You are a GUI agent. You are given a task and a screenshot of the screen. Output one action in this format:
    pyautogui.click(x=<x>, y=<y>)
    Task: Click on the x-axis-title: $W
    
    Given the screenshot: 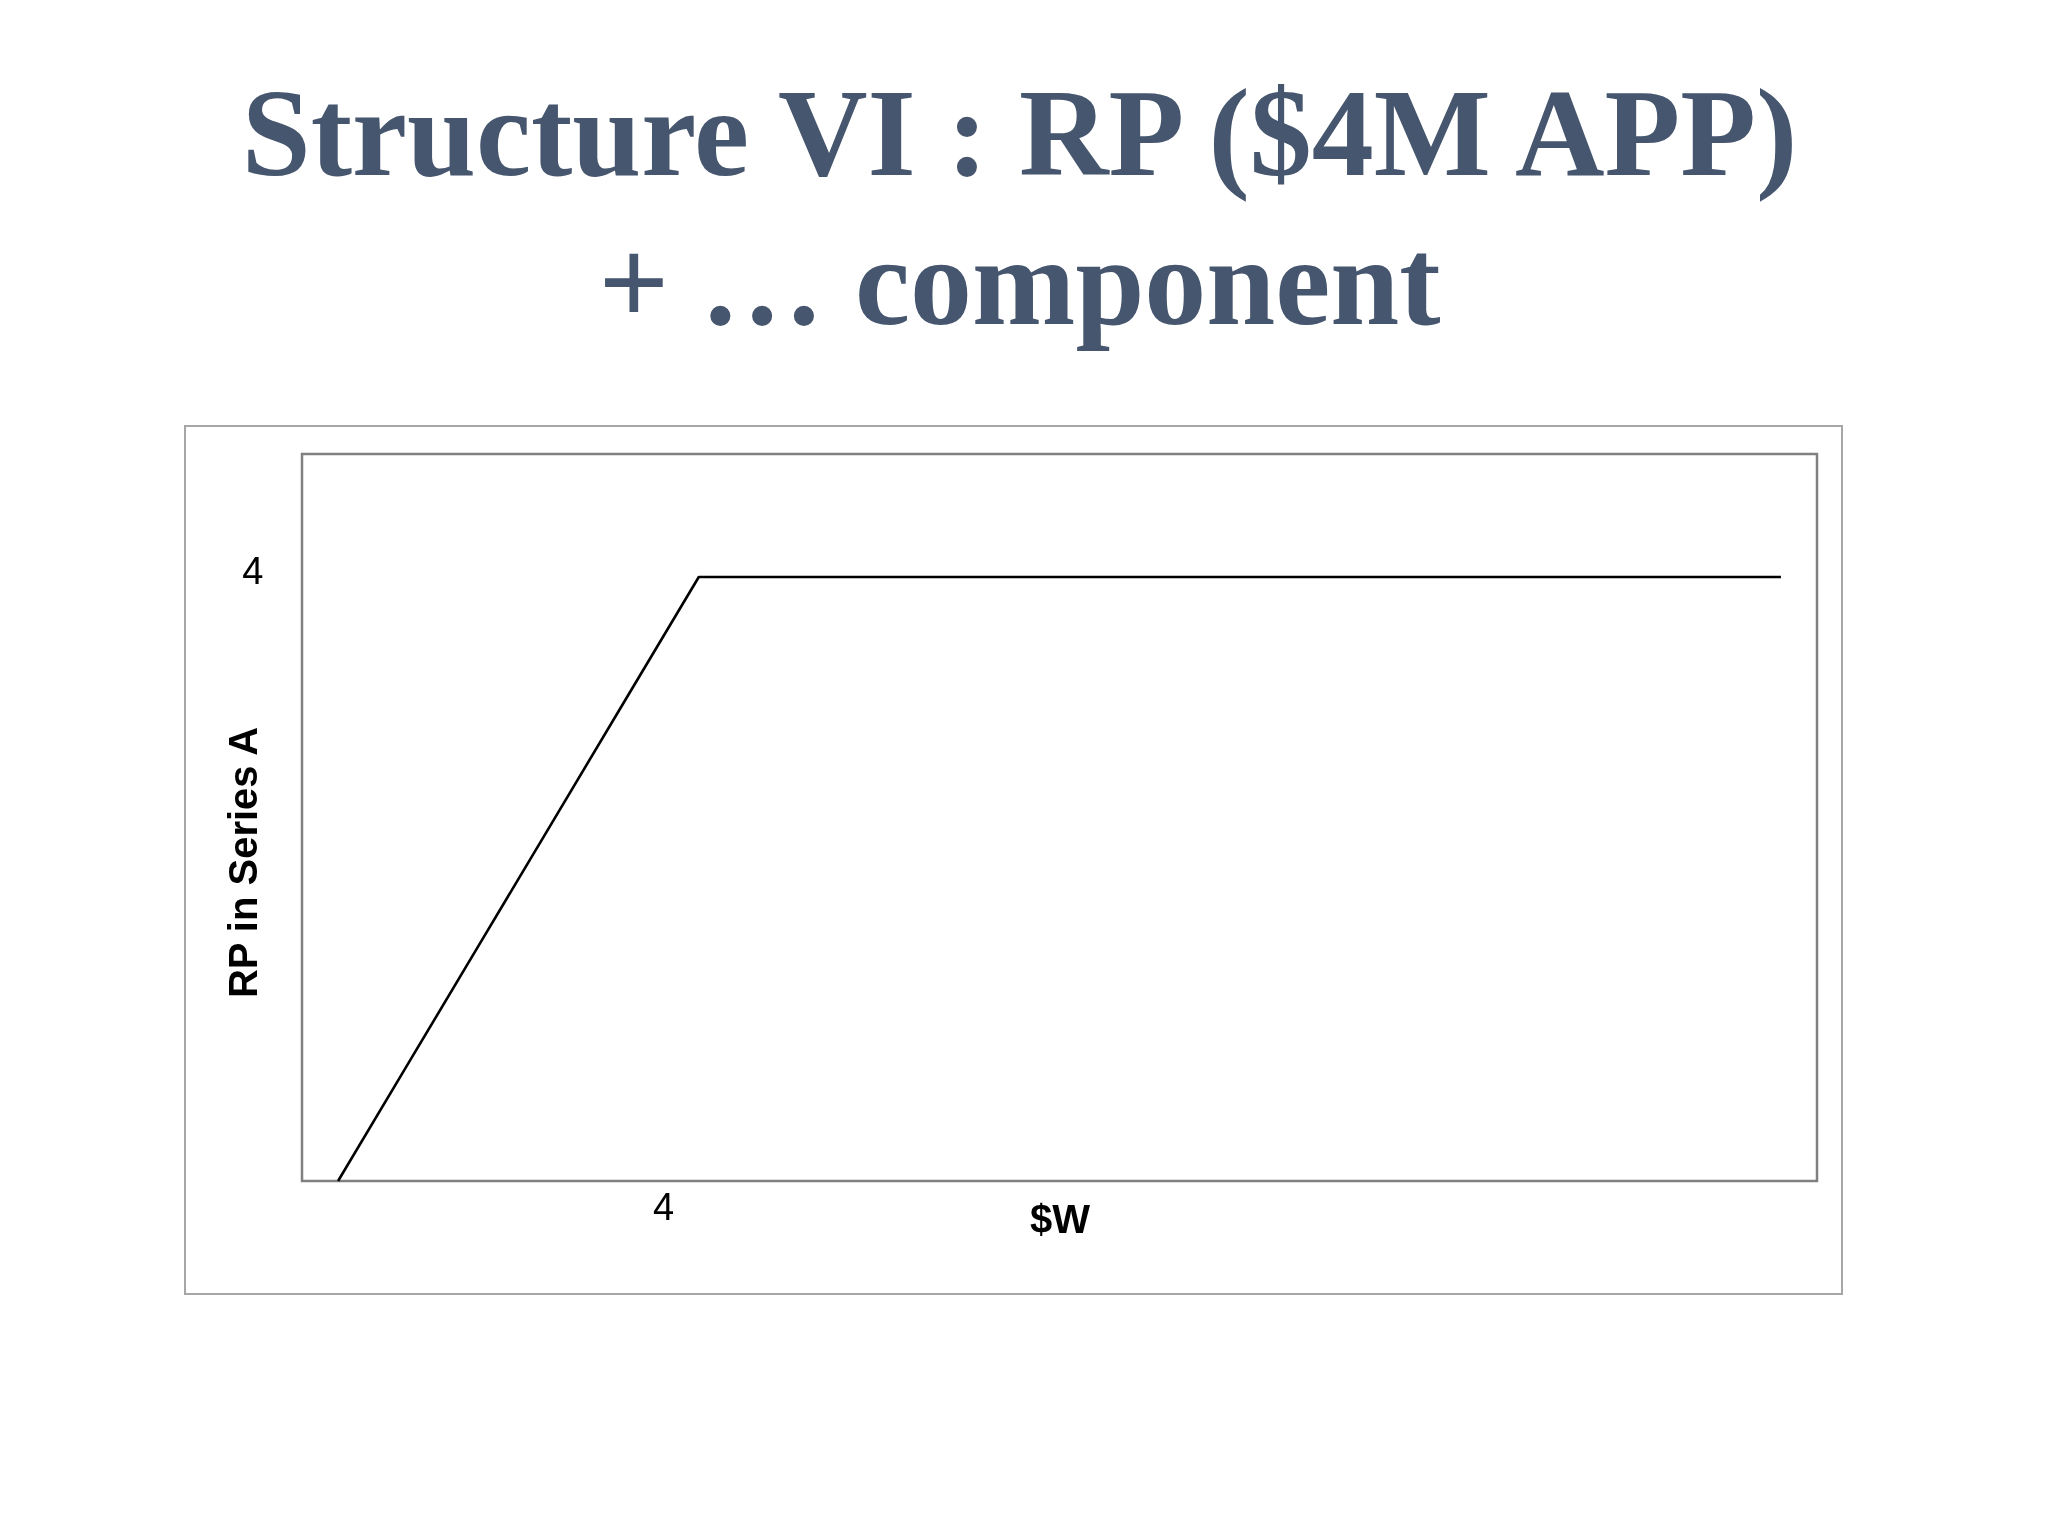 What is the action you would take?
    pyautogui.click(x=1060, y=1218)
    